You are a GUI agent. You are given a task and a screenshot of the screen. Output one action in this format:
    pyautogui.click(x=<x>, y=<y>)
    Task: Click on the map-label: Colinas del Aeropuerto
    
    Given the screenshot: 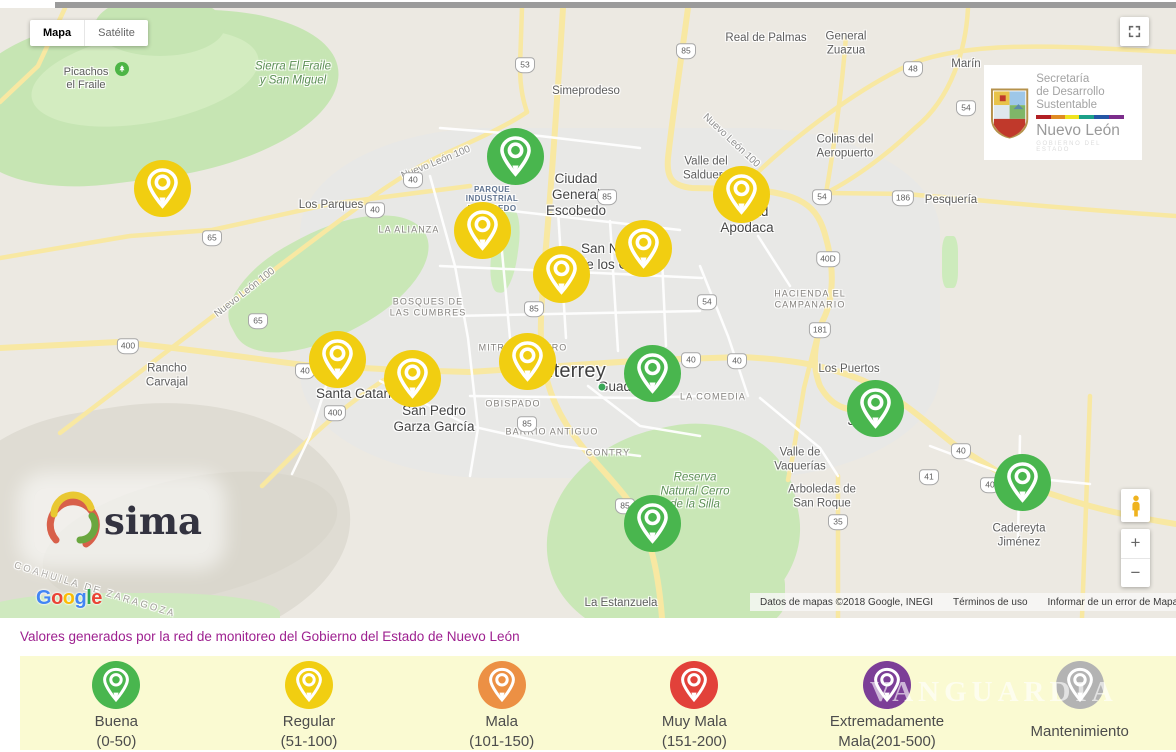 What is the action you would take?
    pyautogui.click(x=845, y=146)
    